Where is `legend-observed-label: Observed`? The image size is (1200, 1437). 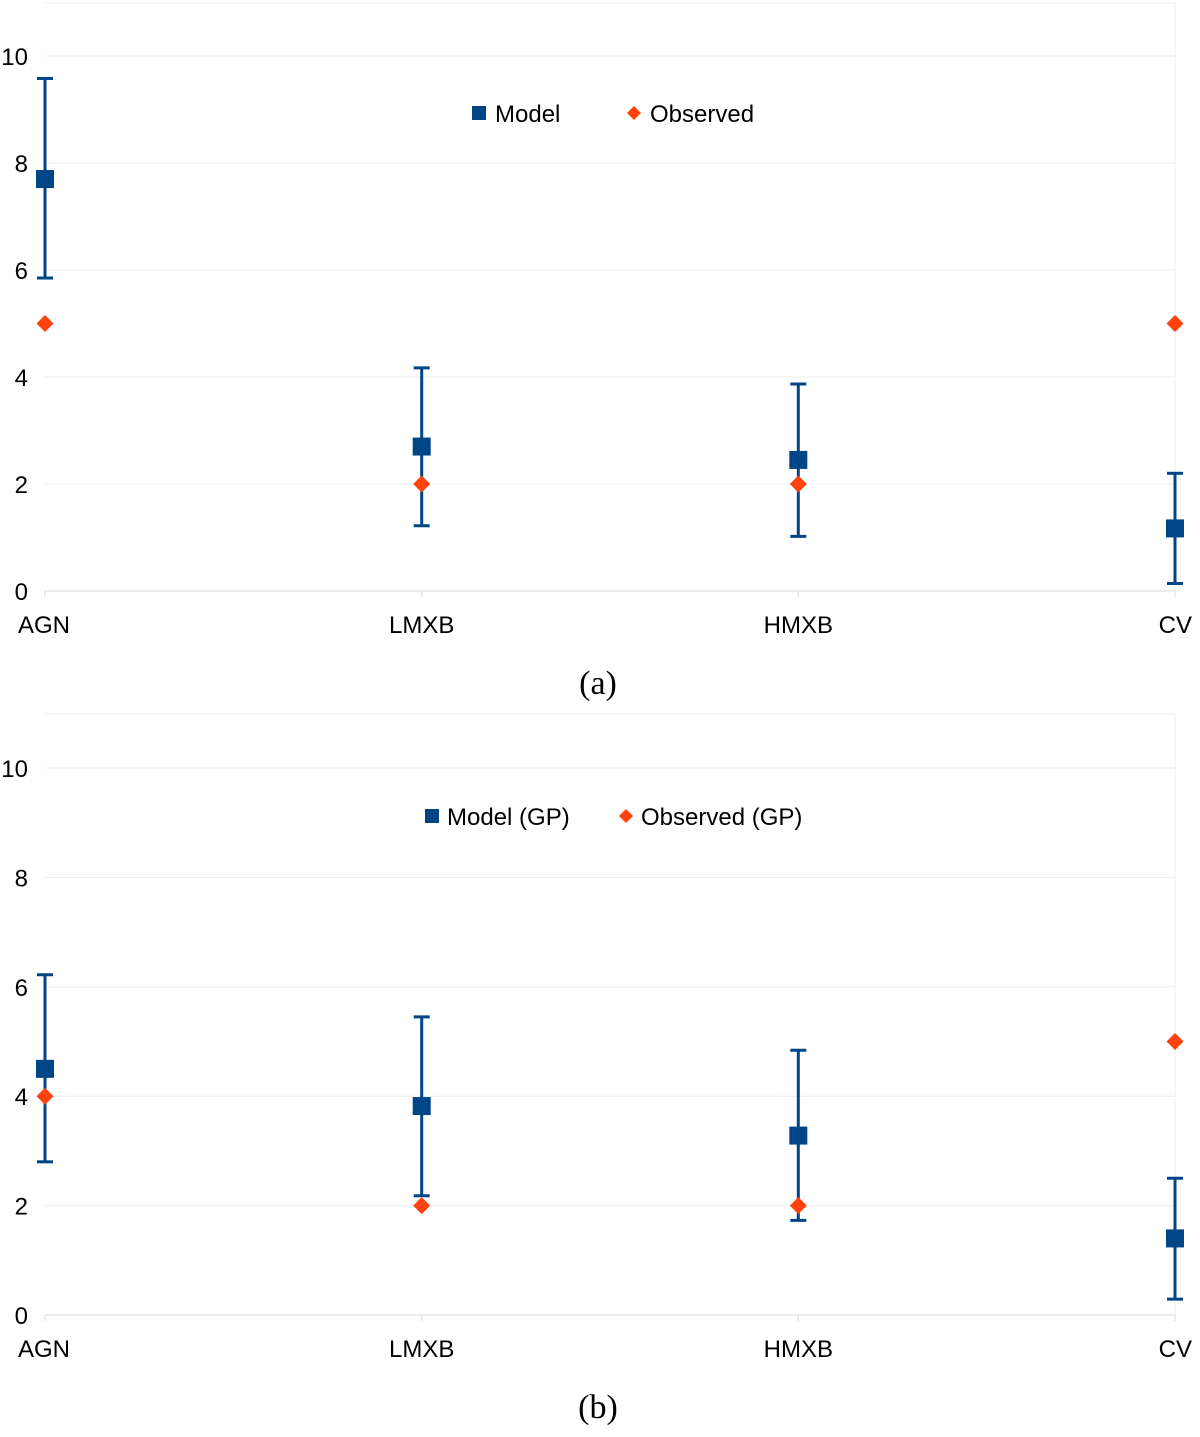 legend-observed-label: Observed is located at coordinates (702, 114).